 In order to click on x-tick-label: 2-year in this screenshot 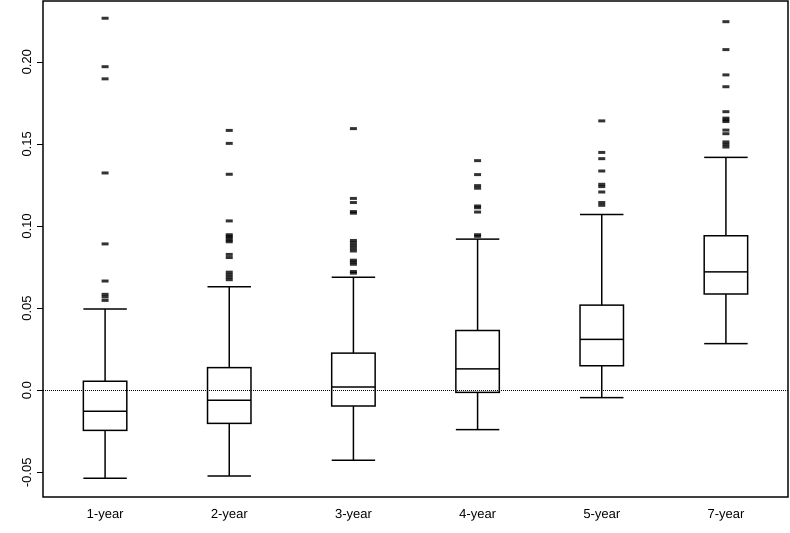, I will do `click(229, 513)`.